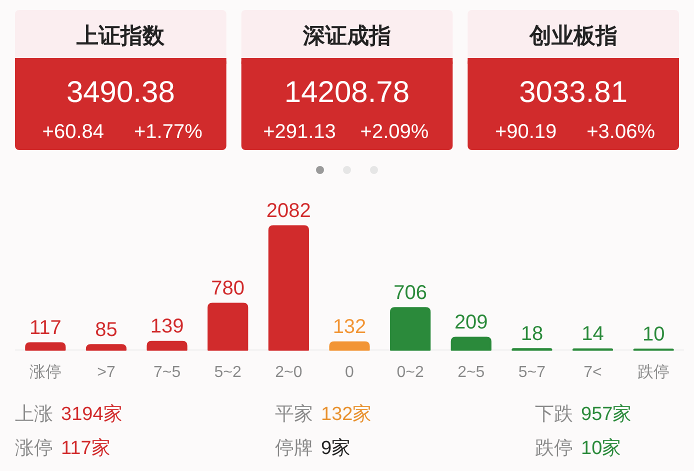 This screenshot has height=471, width=694. What do you see at coordinates (471, 323) in the screenshot?
I see `data-label: 209` at bounding box center [471, 323].